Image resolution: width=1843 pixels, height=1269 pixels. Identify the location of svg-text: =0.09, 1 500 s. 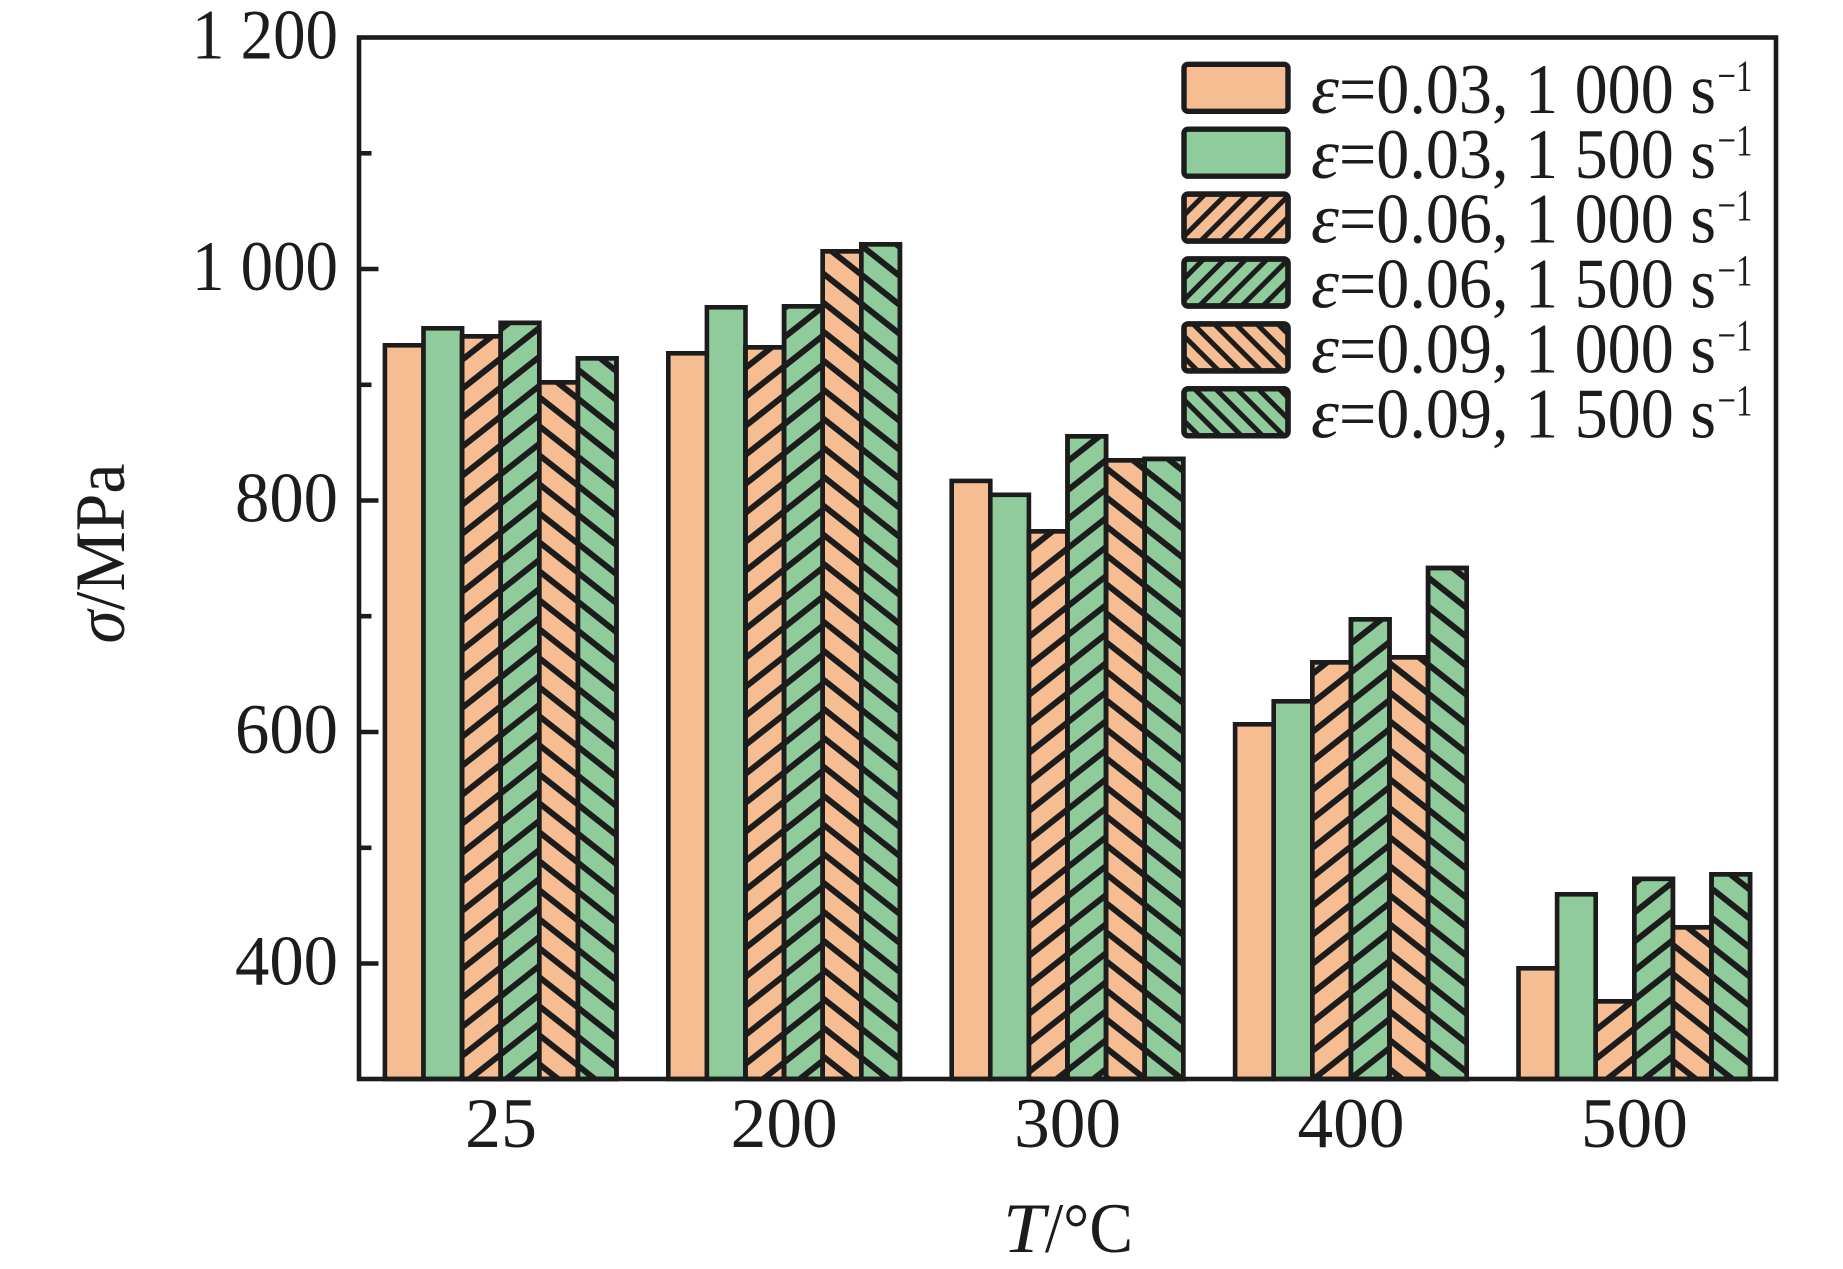
(1527, 414).